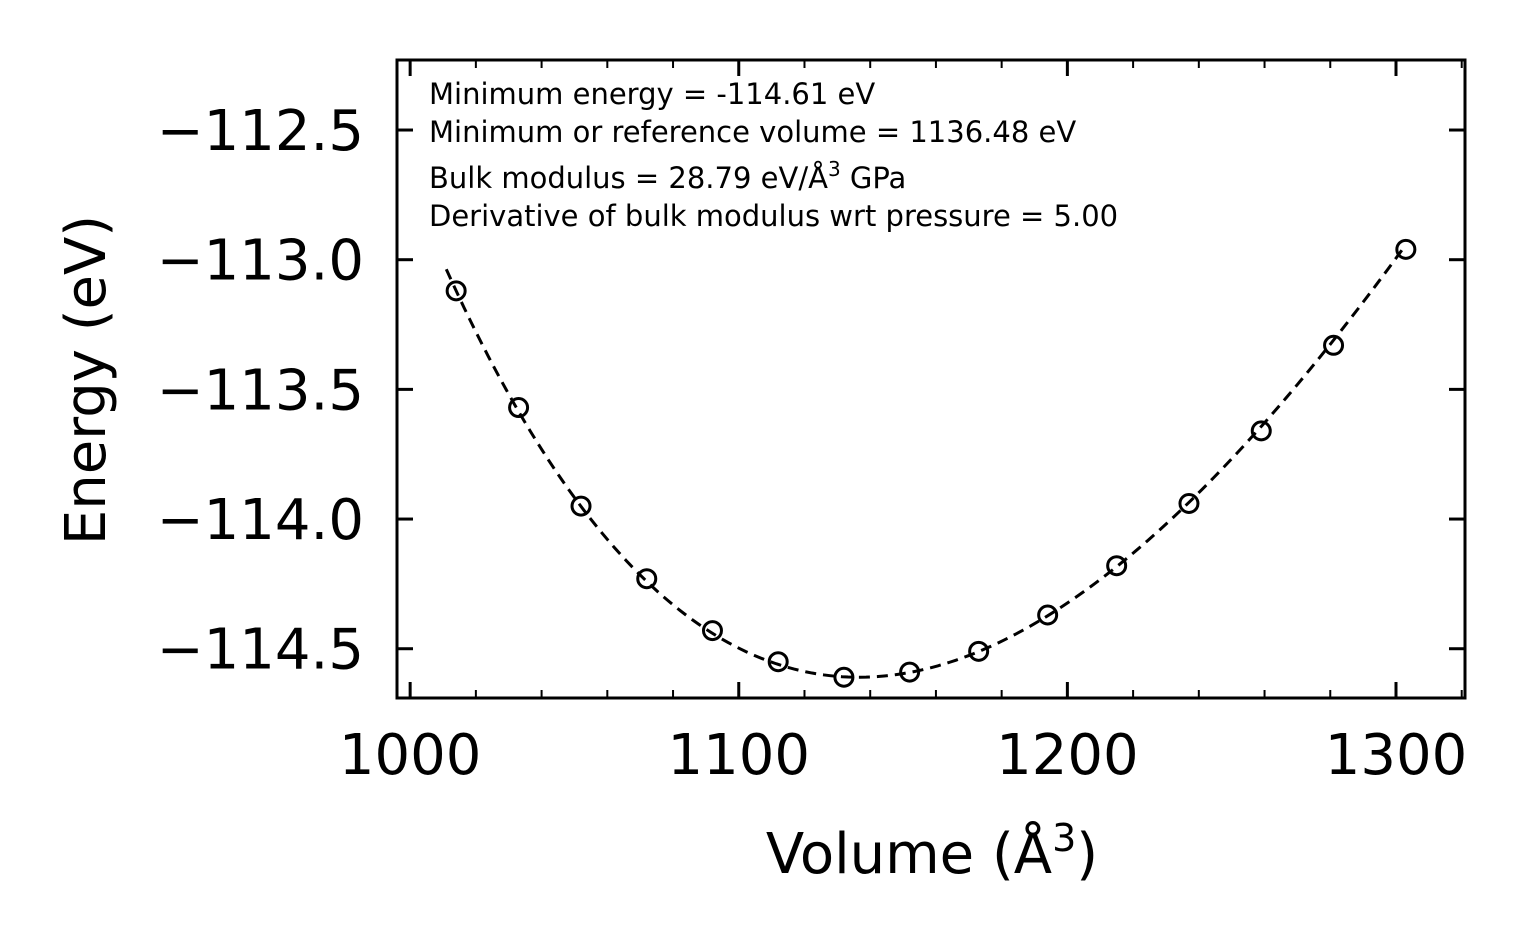  Describe the element at coordinates (667, 176) in the screenshot. I see `annotation-bulk-modulus: Bulk modulus = 28.79 eV/Å3 GPa` at that location.